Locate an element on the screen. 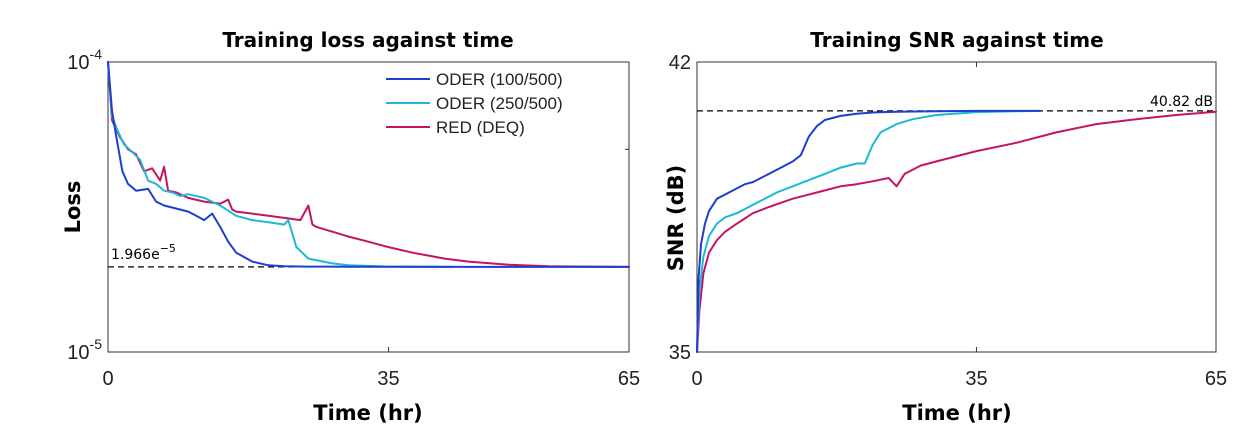  chart-title: Training SNR against time is located at coordinates (956, 40).